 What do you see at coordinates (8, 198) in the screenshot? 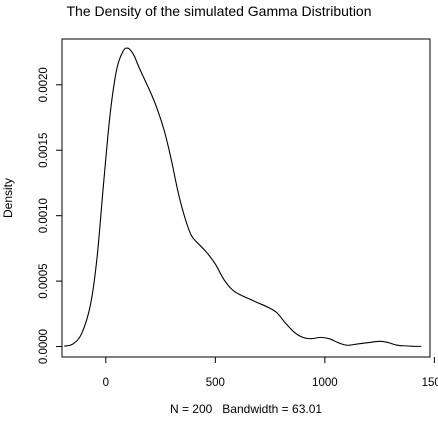
I see `y-axis-label: Density` at bounding box center [8, 198].